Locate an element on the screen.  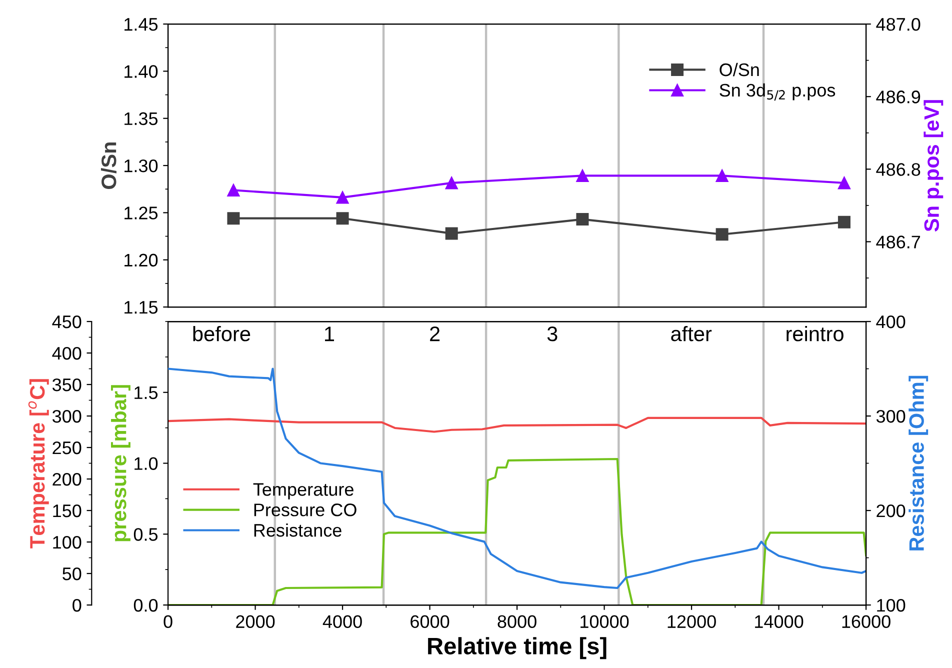
x-tick-label: 6000 is located at coordinates (430, 621).